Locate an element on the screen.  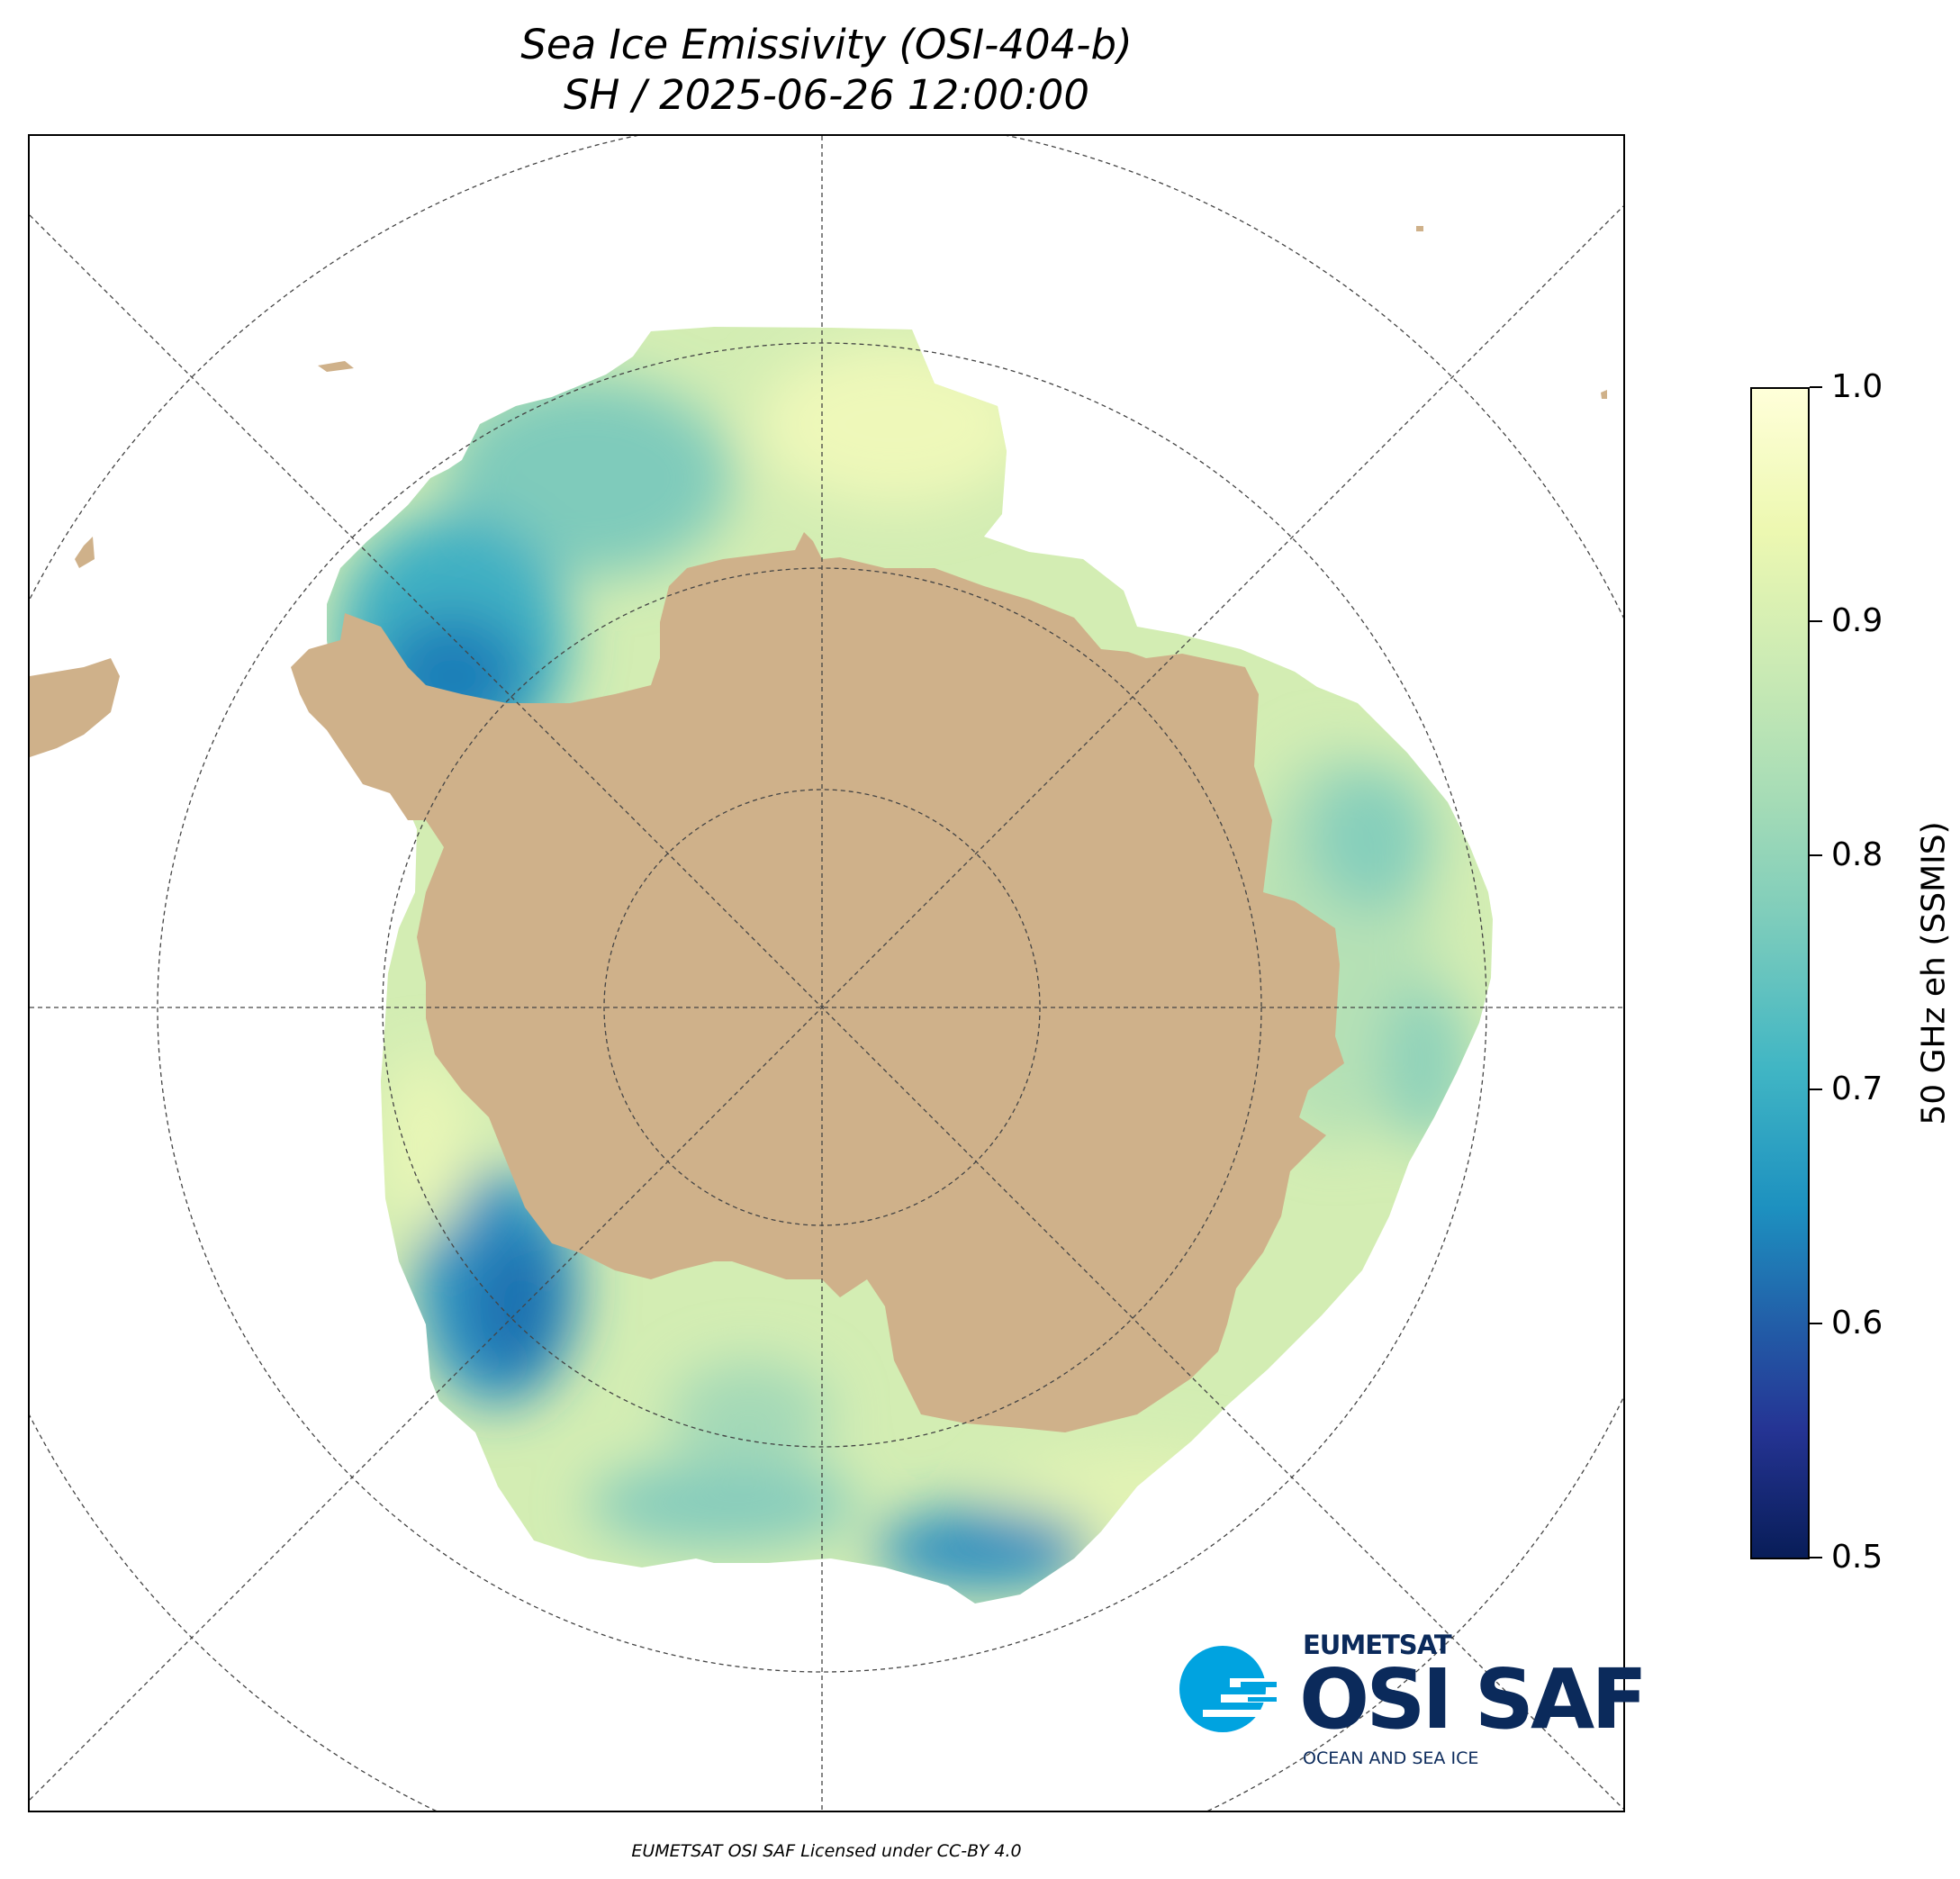
colorbar-tick-label: 0.9 is located at coordinates (1857, 620).